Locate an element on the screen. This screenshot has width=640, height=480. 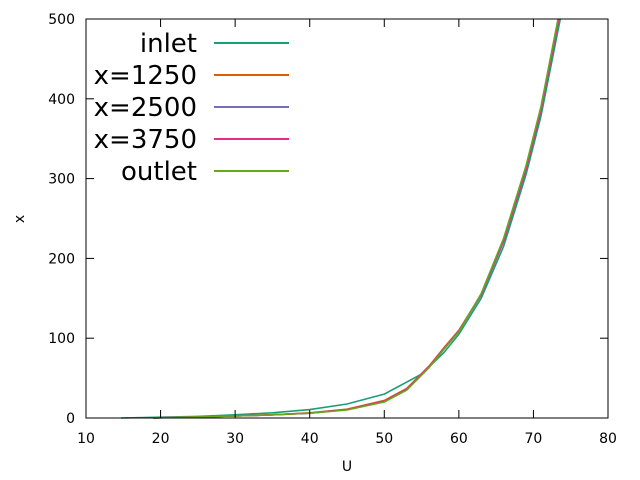
y-tick-label-4: 400 is located at coordinates (61, 100).